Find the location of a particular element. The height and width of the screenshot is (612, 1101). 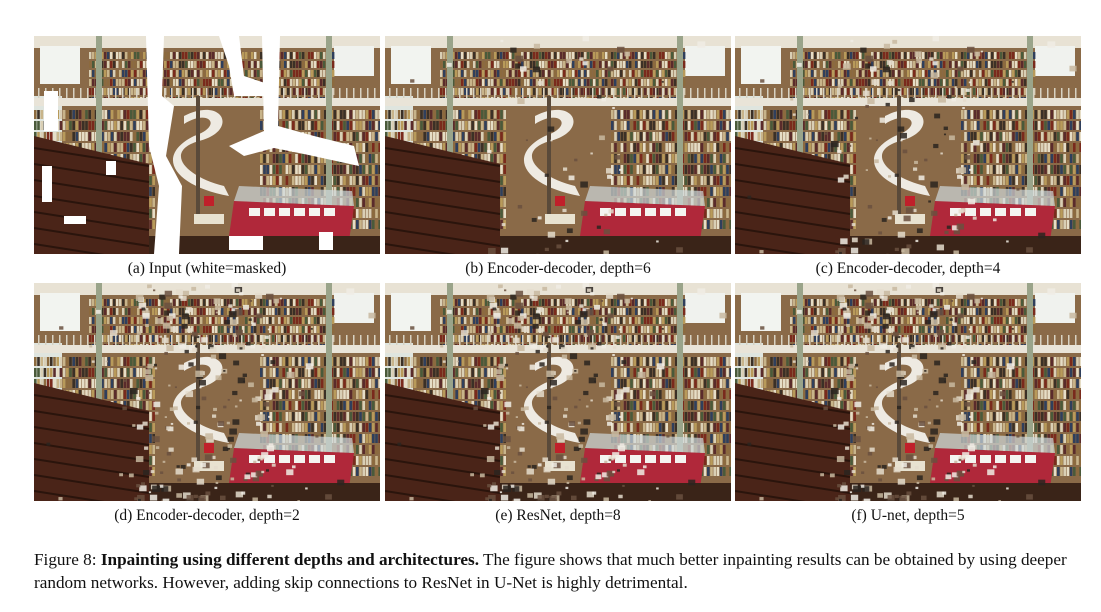

panel-b-caption: (b) Encoder-decoder, depth=6 is located at coordinates (558, 268).